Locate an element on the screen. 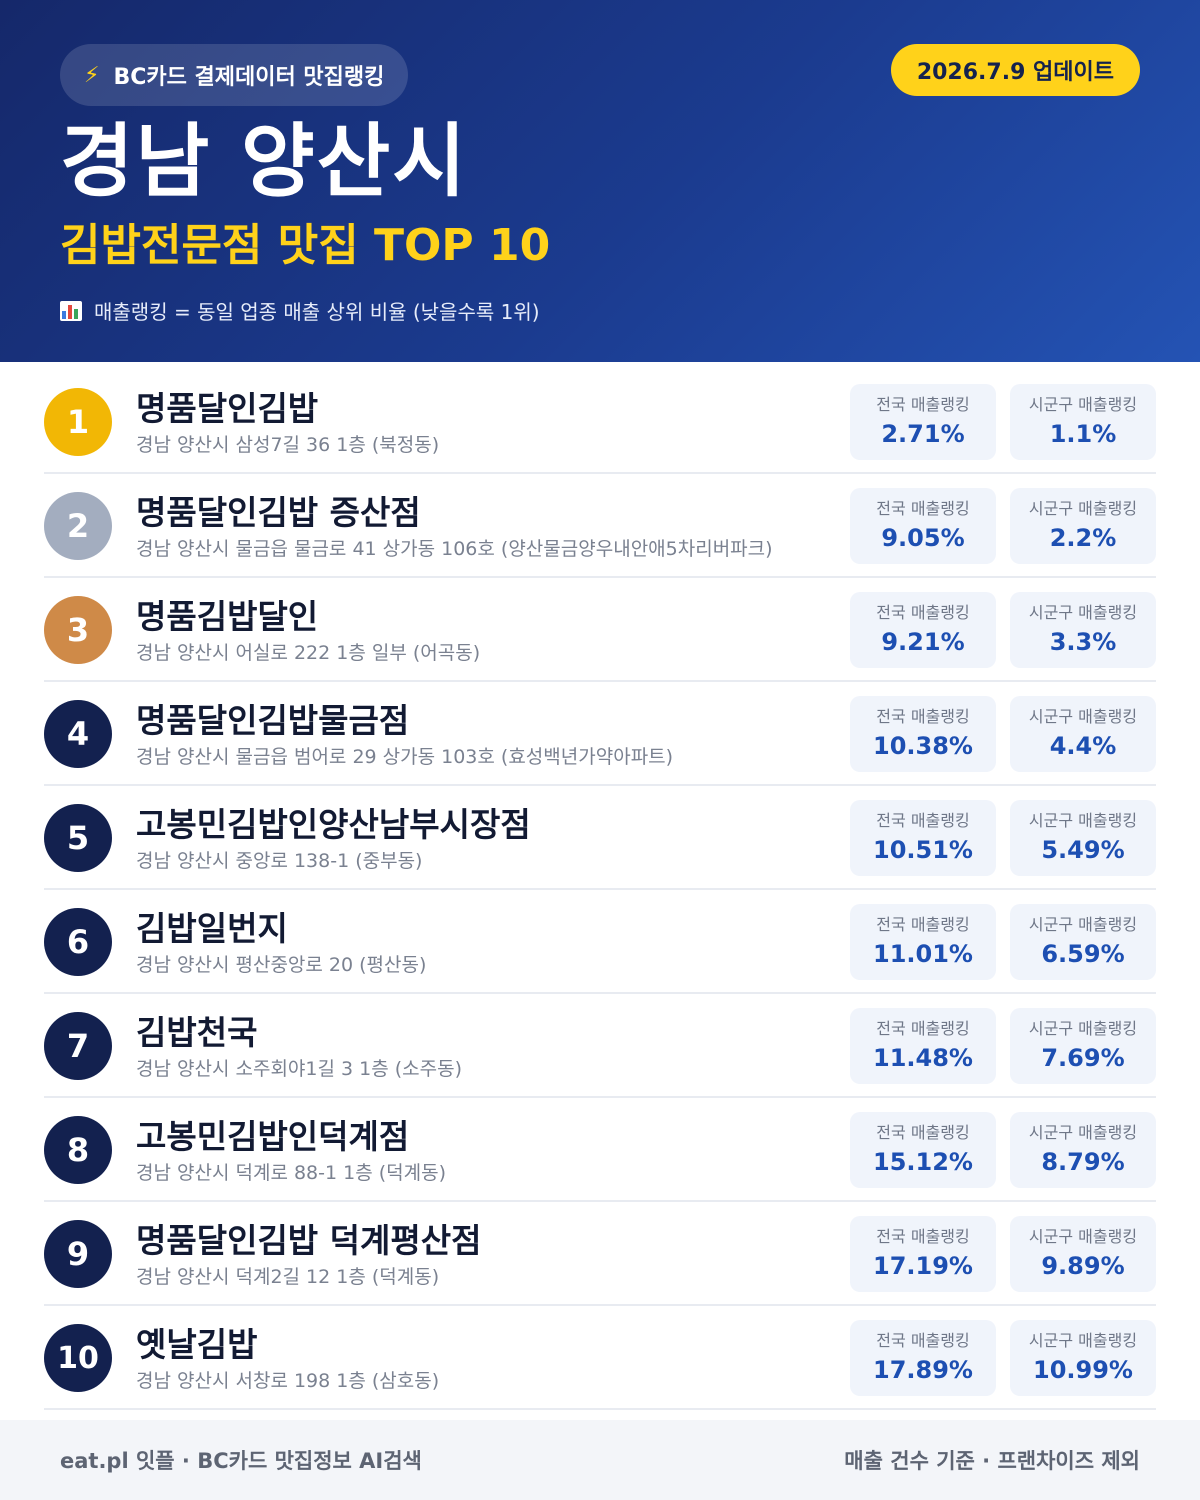  source-label: BC카드 결제데이터 맛집랭킹 is located at coordinates (249, 77).